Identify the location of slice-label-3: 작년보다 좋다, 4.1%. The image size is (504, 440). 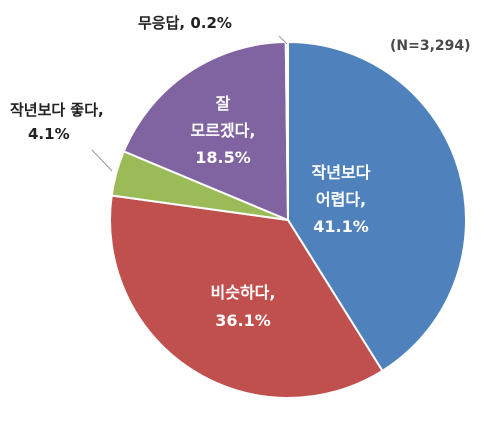
(57, 122).